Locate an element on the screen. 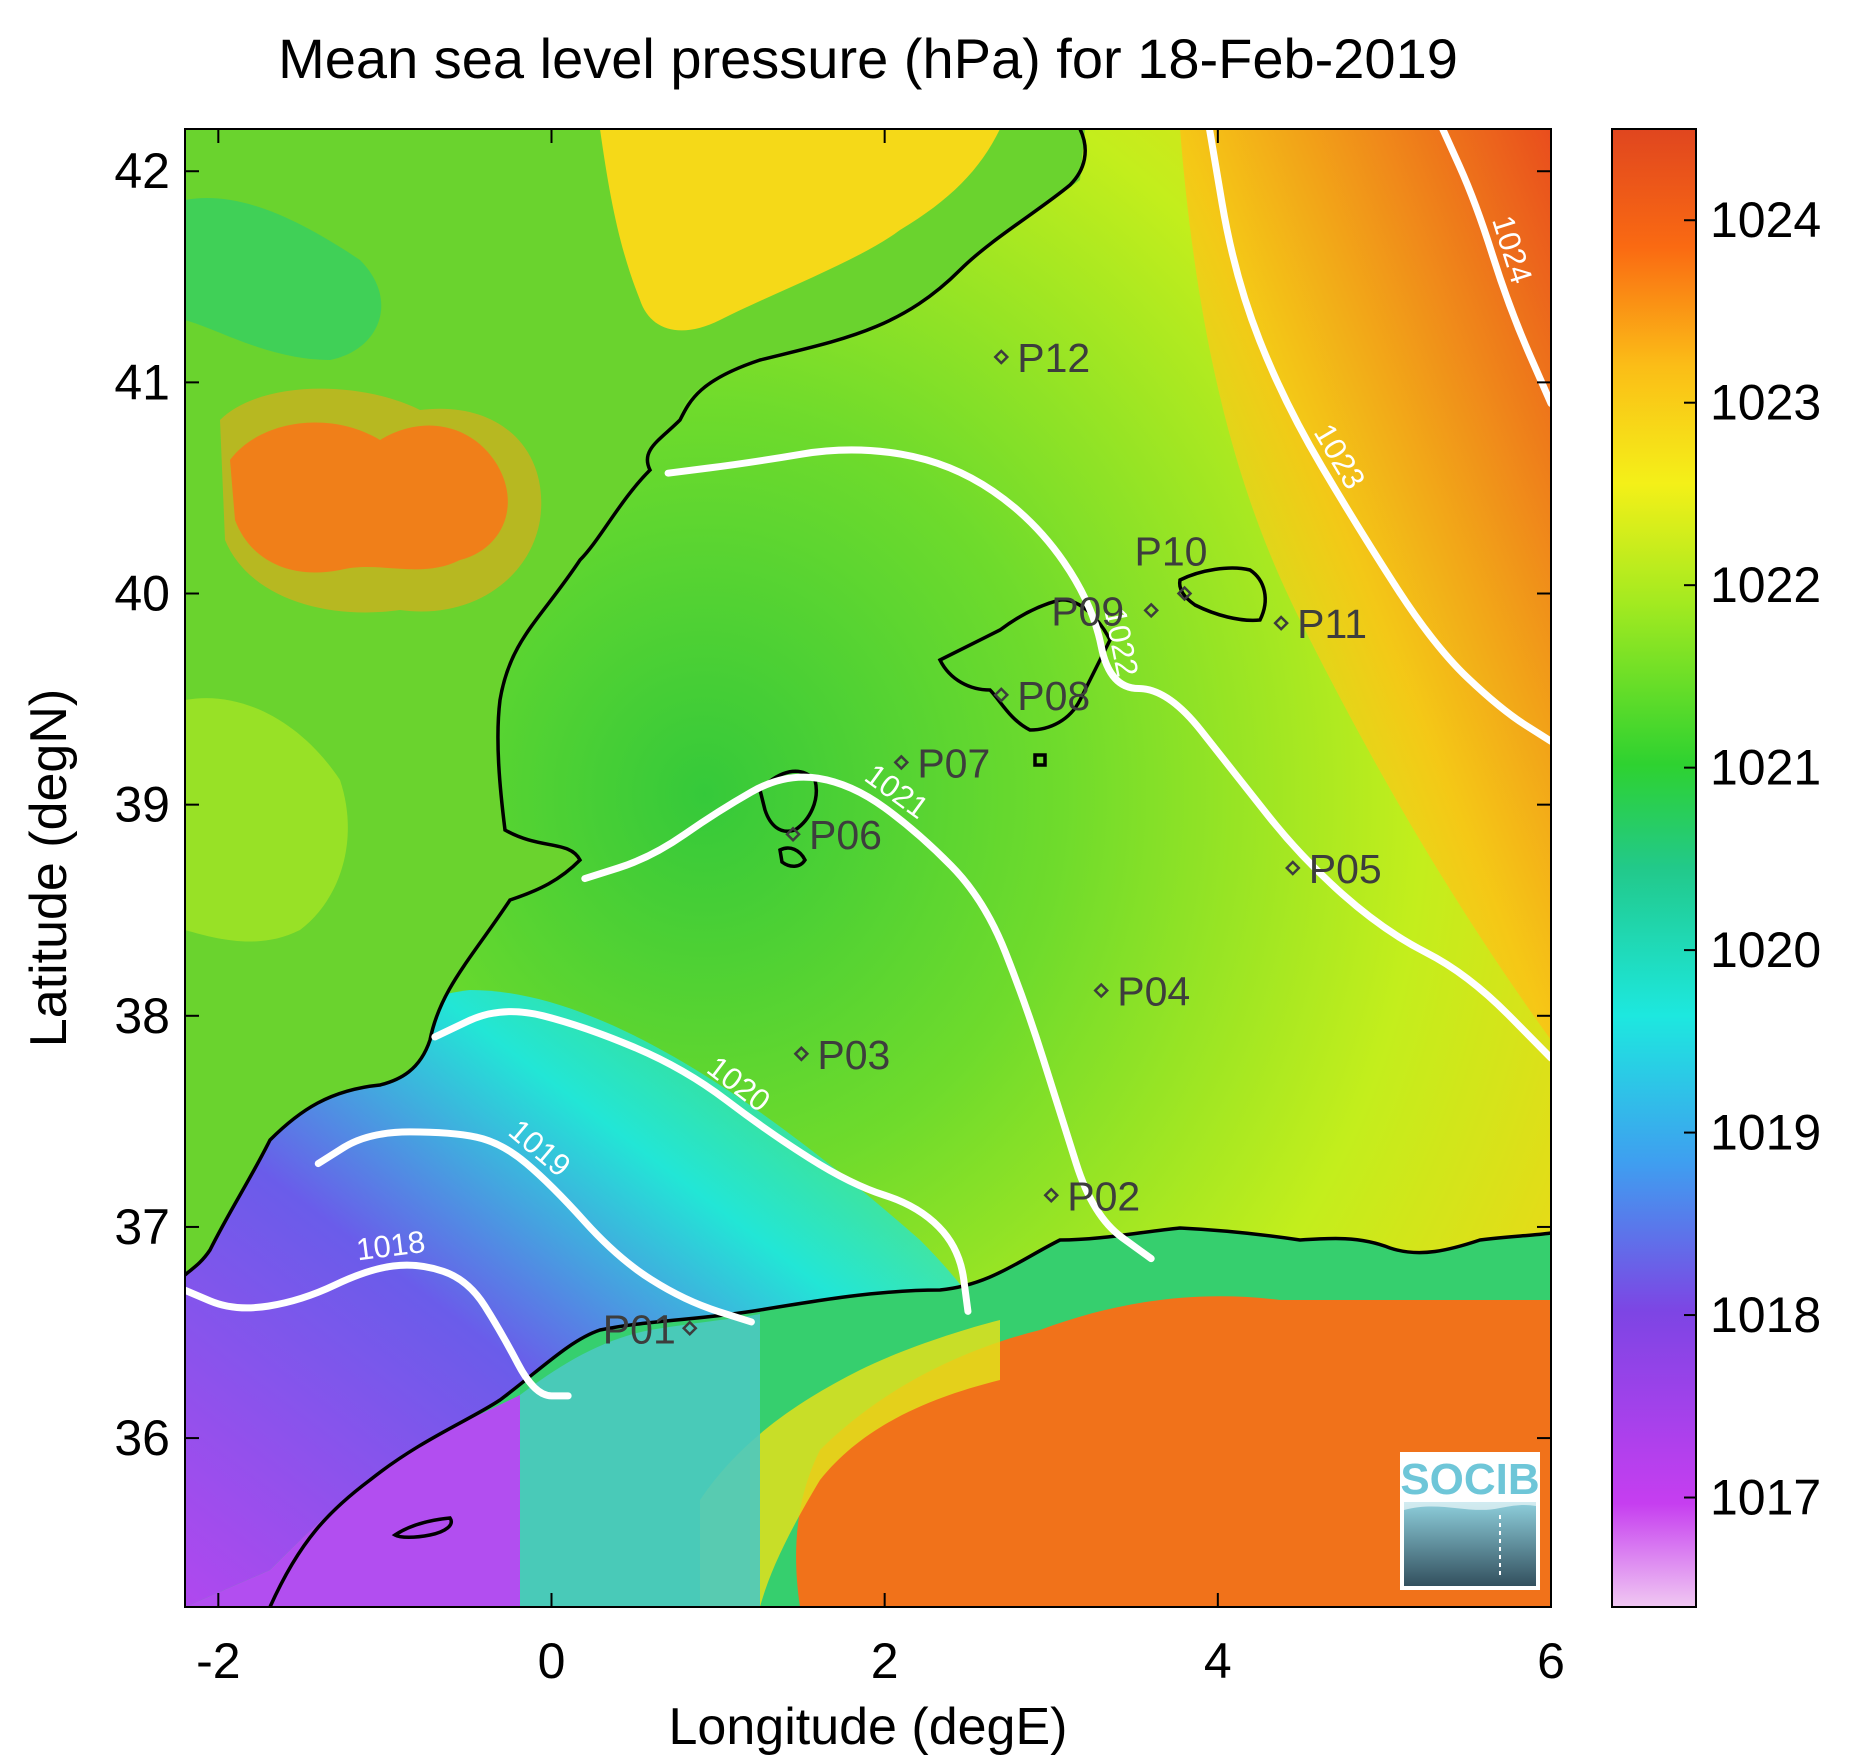  colorbar-tick-label: 1023 is located at coordinates (1765, 403).